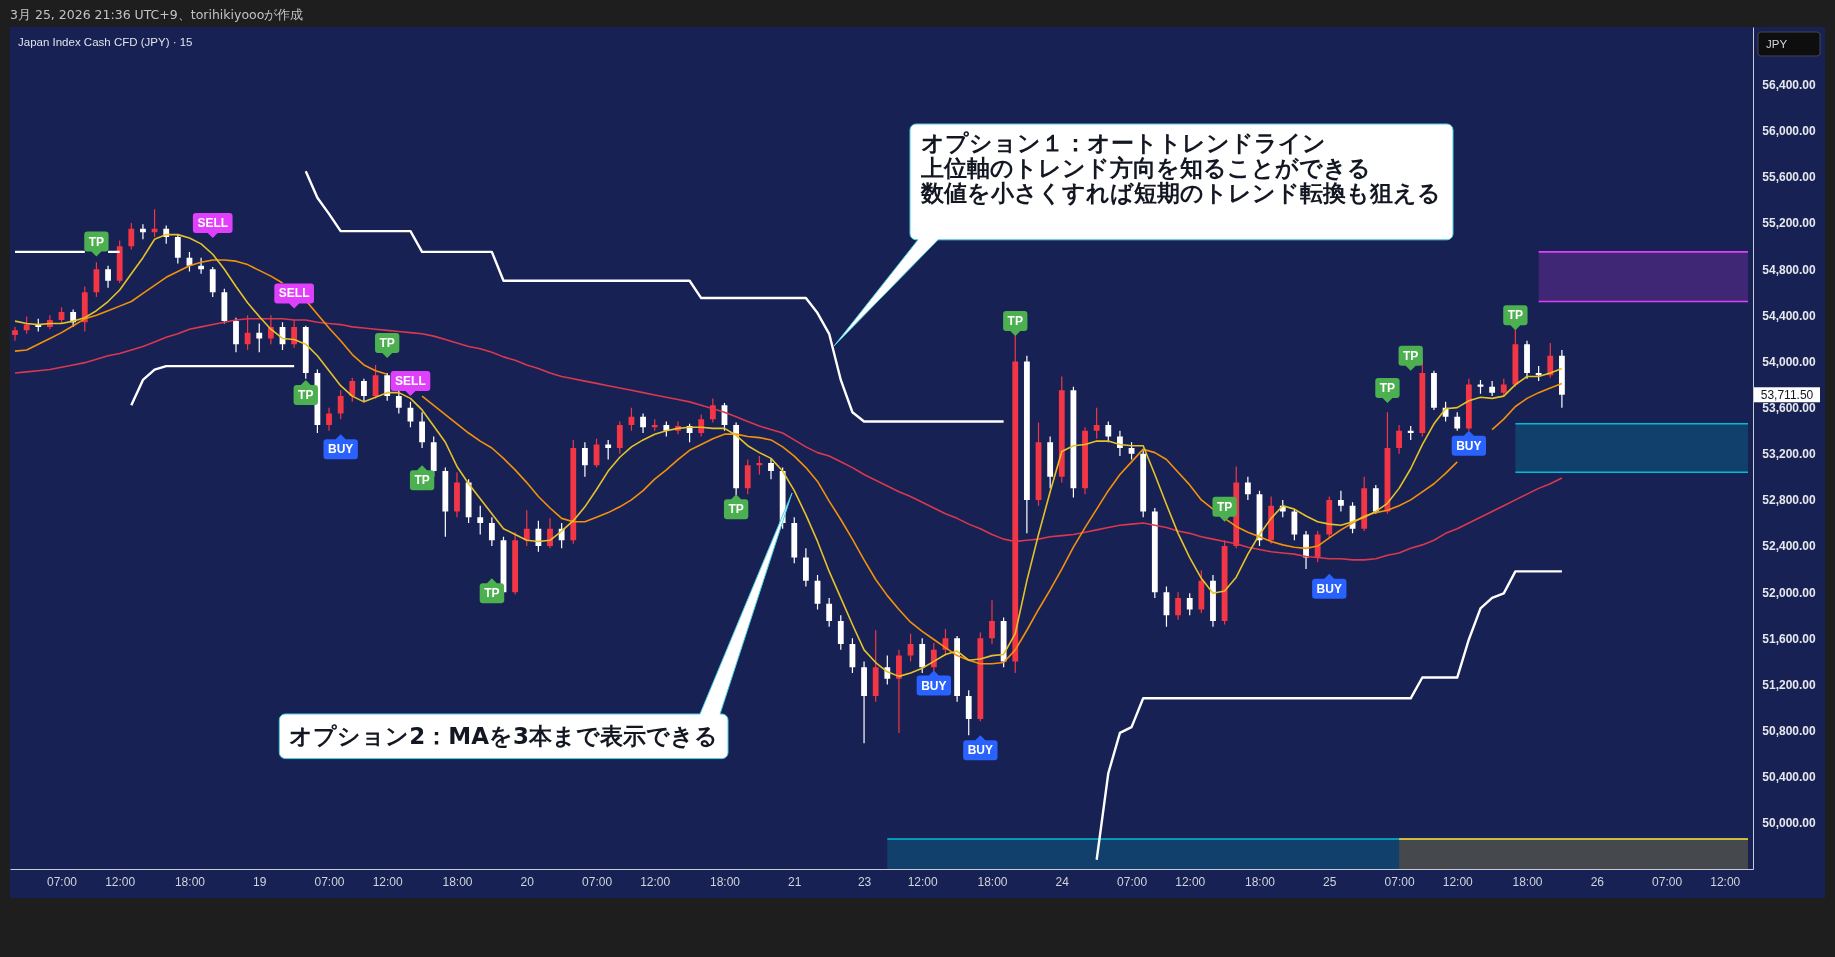 This screenshot has height=957, width=1835. Describe the element at coordinates (1789, 823) in the screenshot. I see `y-tick-label: 50,000.00` at that location.